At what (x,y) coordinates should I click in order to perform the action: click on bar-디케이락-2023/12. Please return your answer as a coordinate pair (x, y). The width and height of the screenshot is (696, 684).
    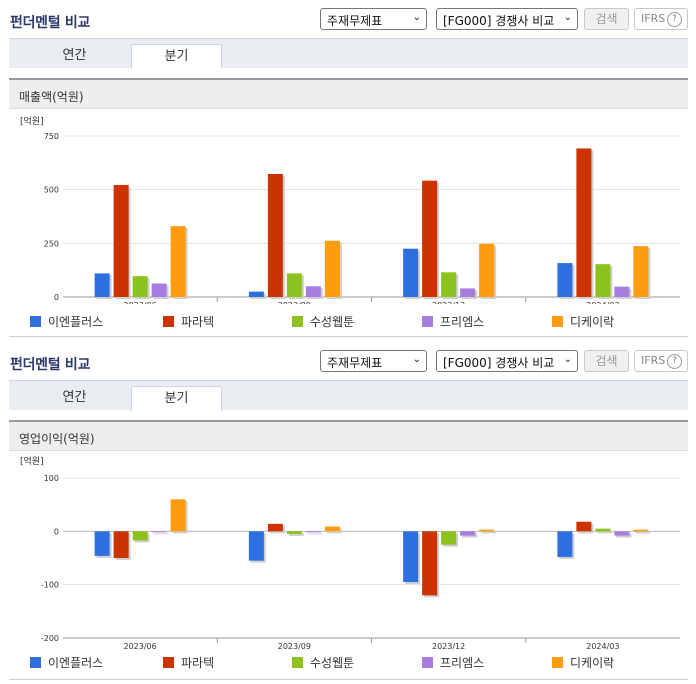
    Looking at the image, I should click on (487, 530).